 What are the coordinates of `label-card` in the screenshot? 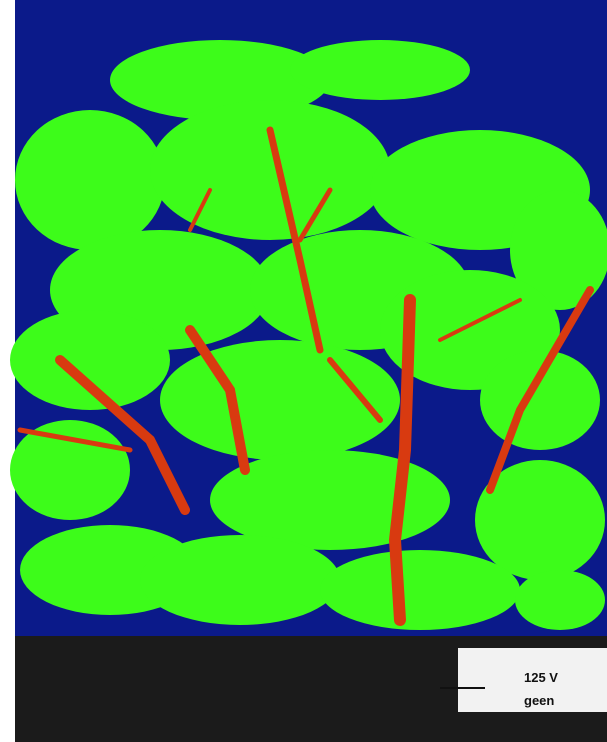 It's located at (532, 680).